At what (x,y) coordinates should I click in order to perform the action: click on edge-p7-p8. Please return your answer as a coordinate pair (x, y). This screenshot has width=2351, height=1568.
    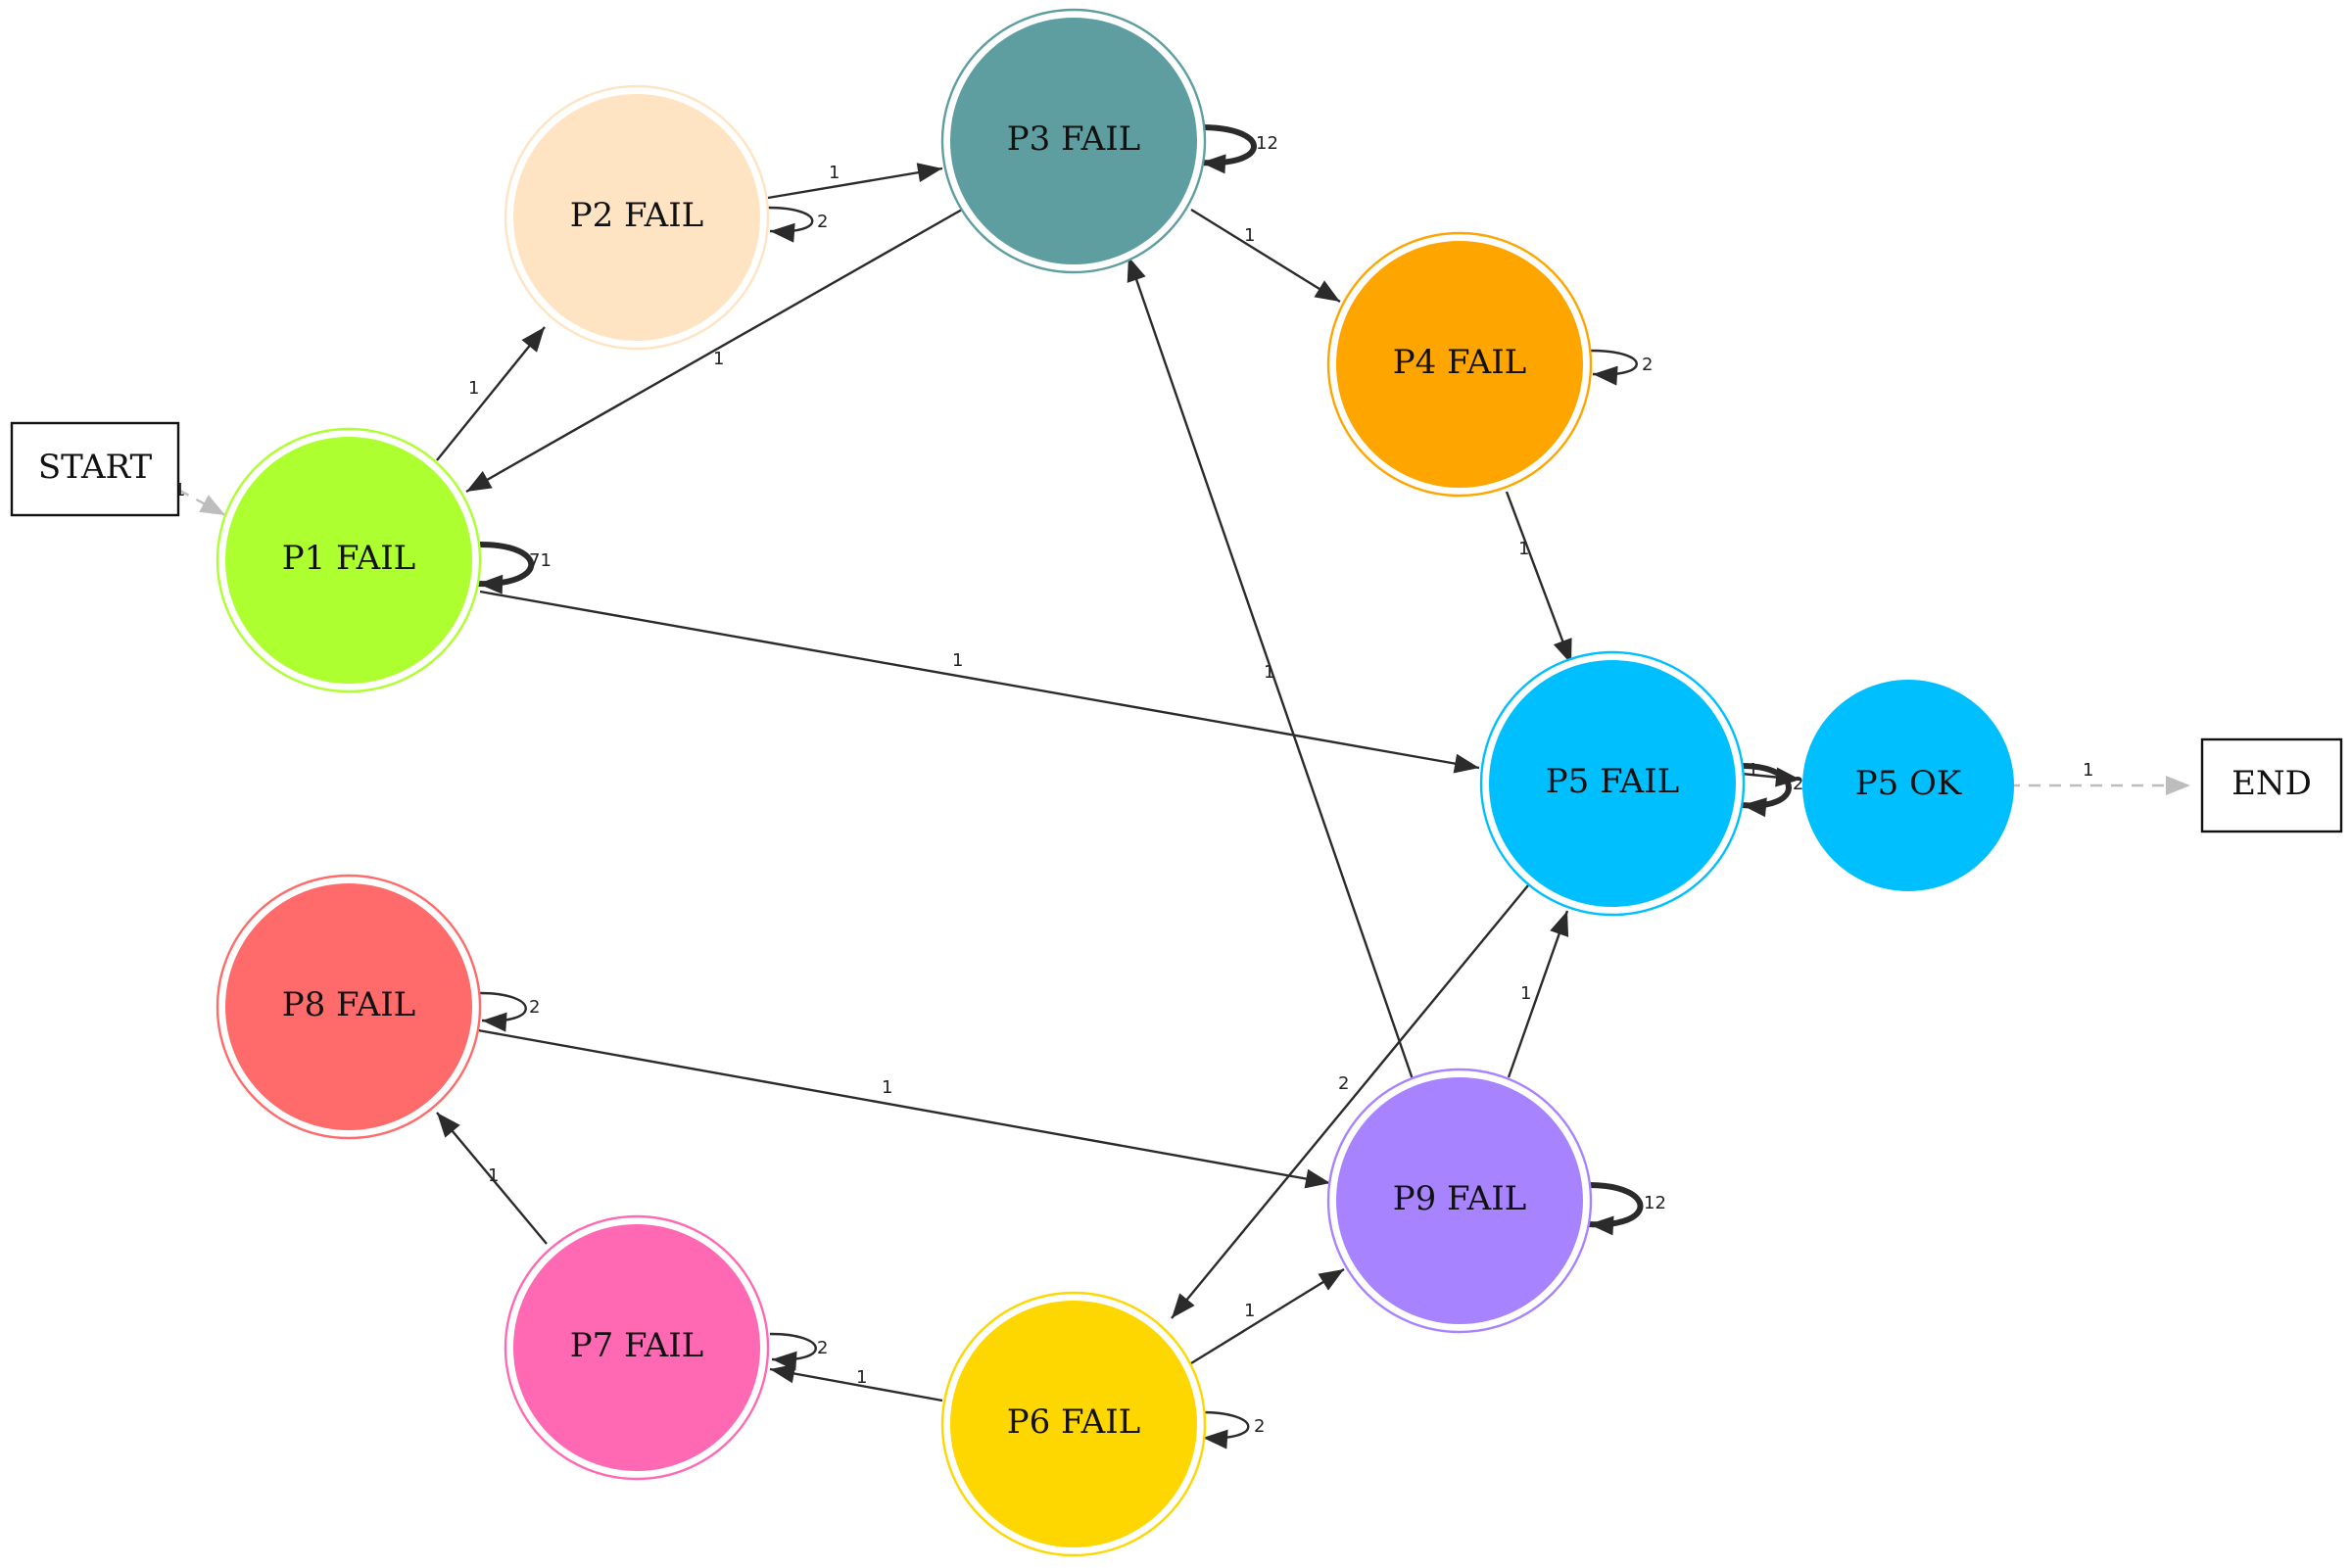
    Looking at the image, I should click on (492, 1179).